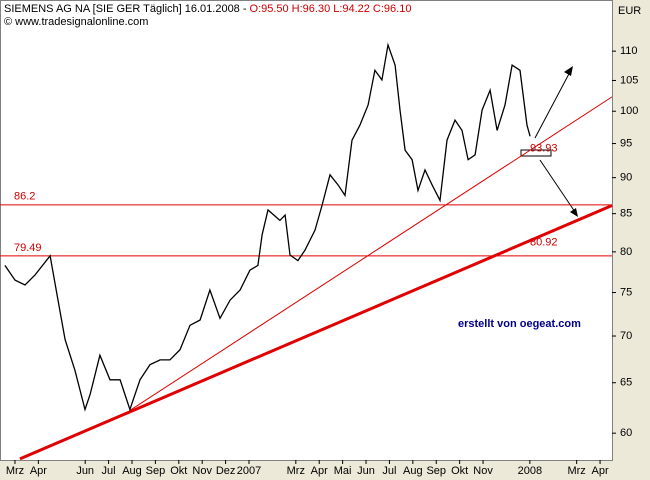 Image resolution: width=650 pixels, height=480 pixels. I want to click on y-tick-label: 85, so click(626, 214).